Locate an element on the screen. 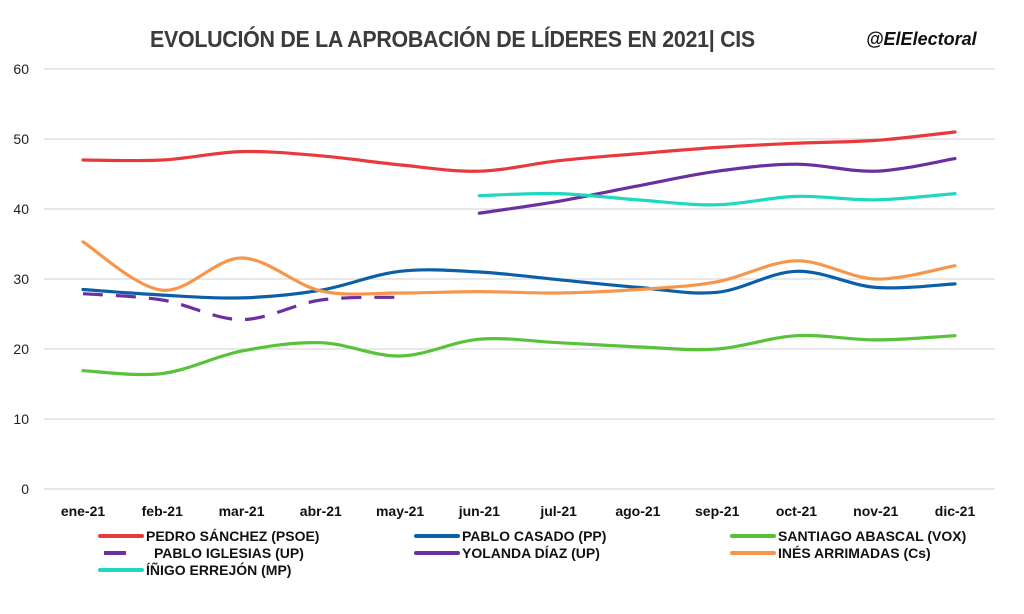  legend-label: YOLANDA DÍAZ (UP) is located at coordinates (531, 553).